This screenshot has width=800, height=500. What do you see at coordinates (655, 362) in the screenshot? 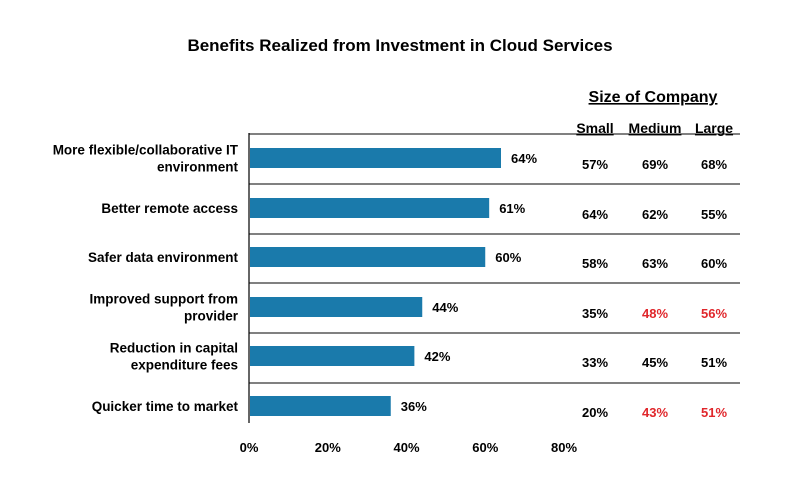
I see `table-cell: 45%` at bounding box center [655, 362].